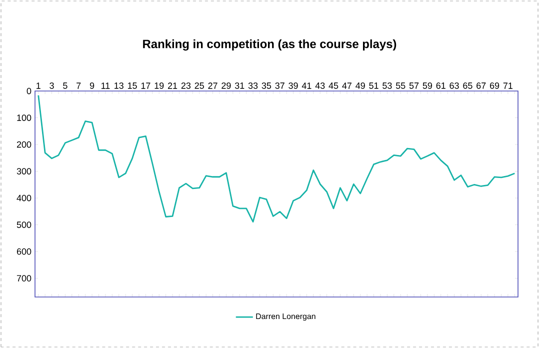 Image resolution: width=539 pixels, height=348 pixels. Describe the element at coordinates (373, 85) in the screenshot. I see `x-tick-label: 51` at that location.